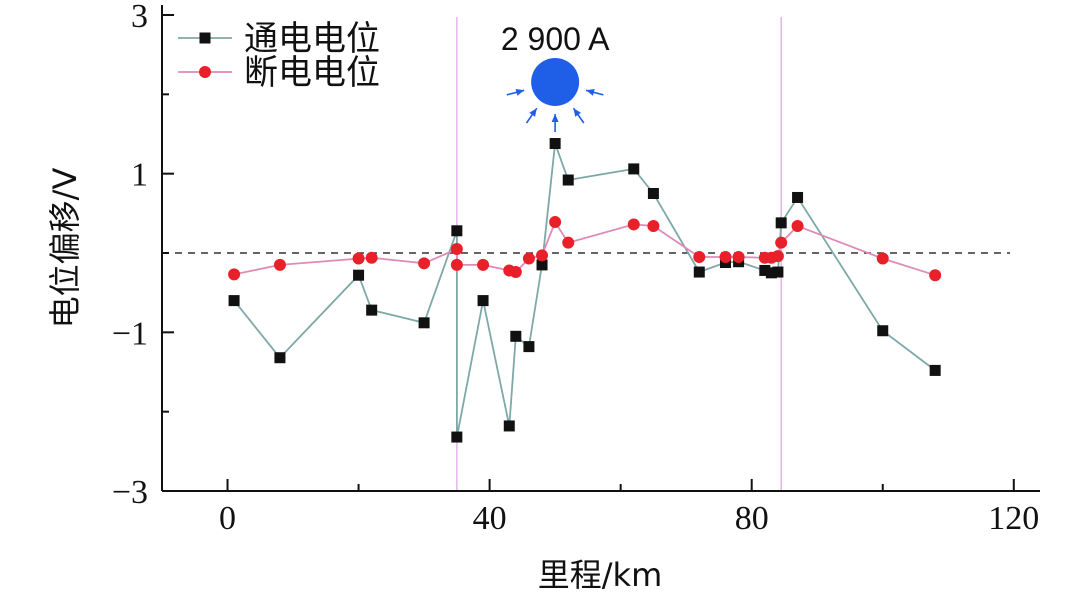 This screenshot has height=594, width=1080. I want to click on x-tick-label: 80, so click(752, 518).